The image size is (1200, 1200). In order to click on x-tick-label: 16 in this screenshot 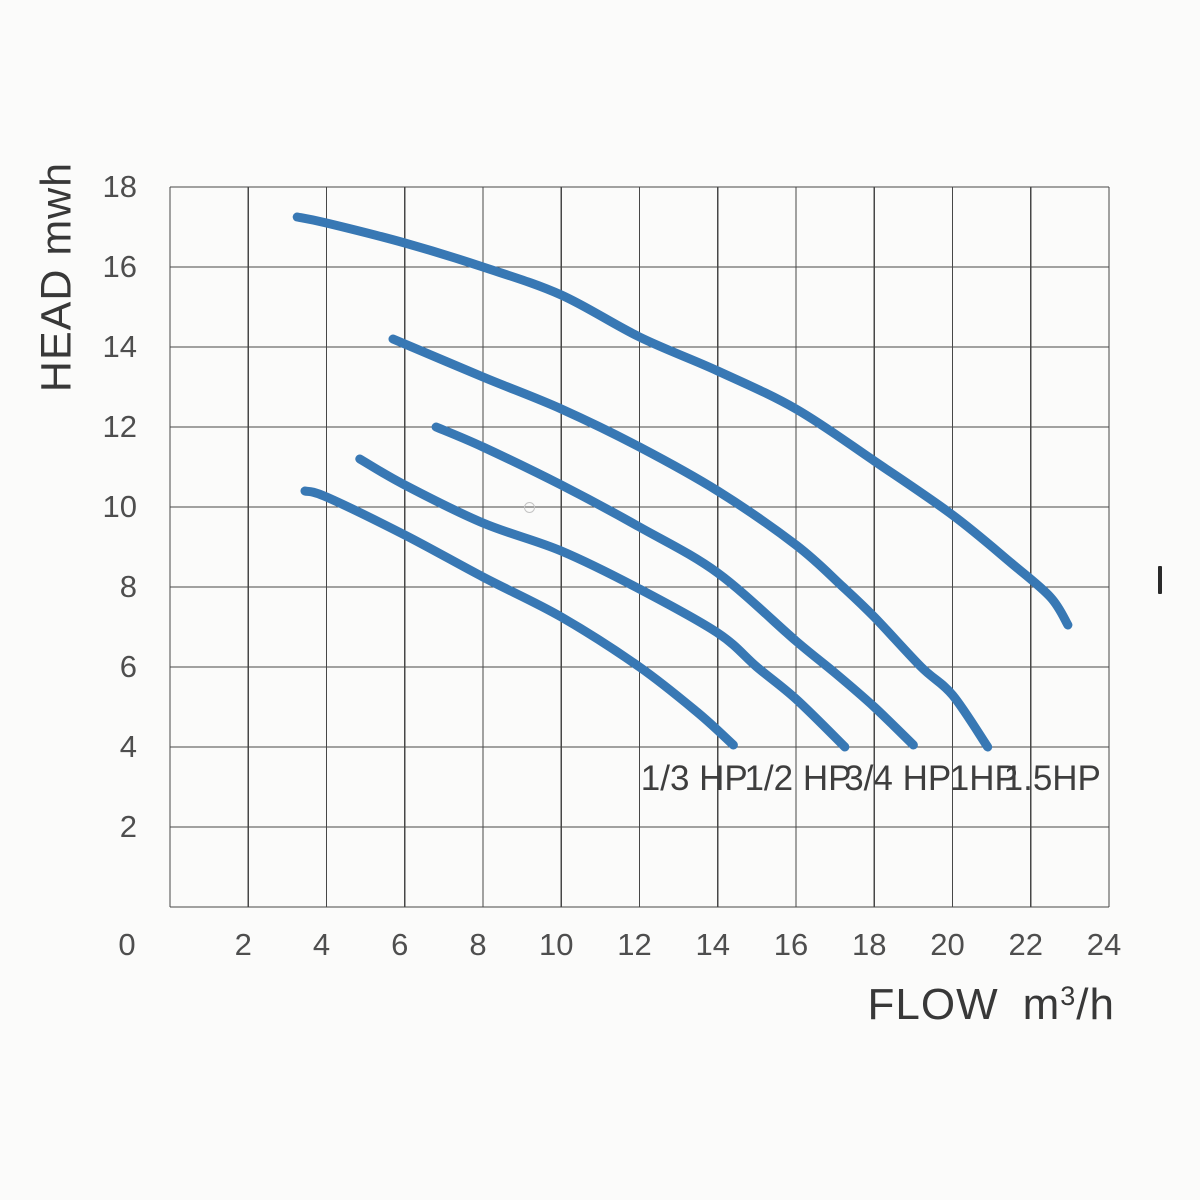, I will do `click(791, 944)`.